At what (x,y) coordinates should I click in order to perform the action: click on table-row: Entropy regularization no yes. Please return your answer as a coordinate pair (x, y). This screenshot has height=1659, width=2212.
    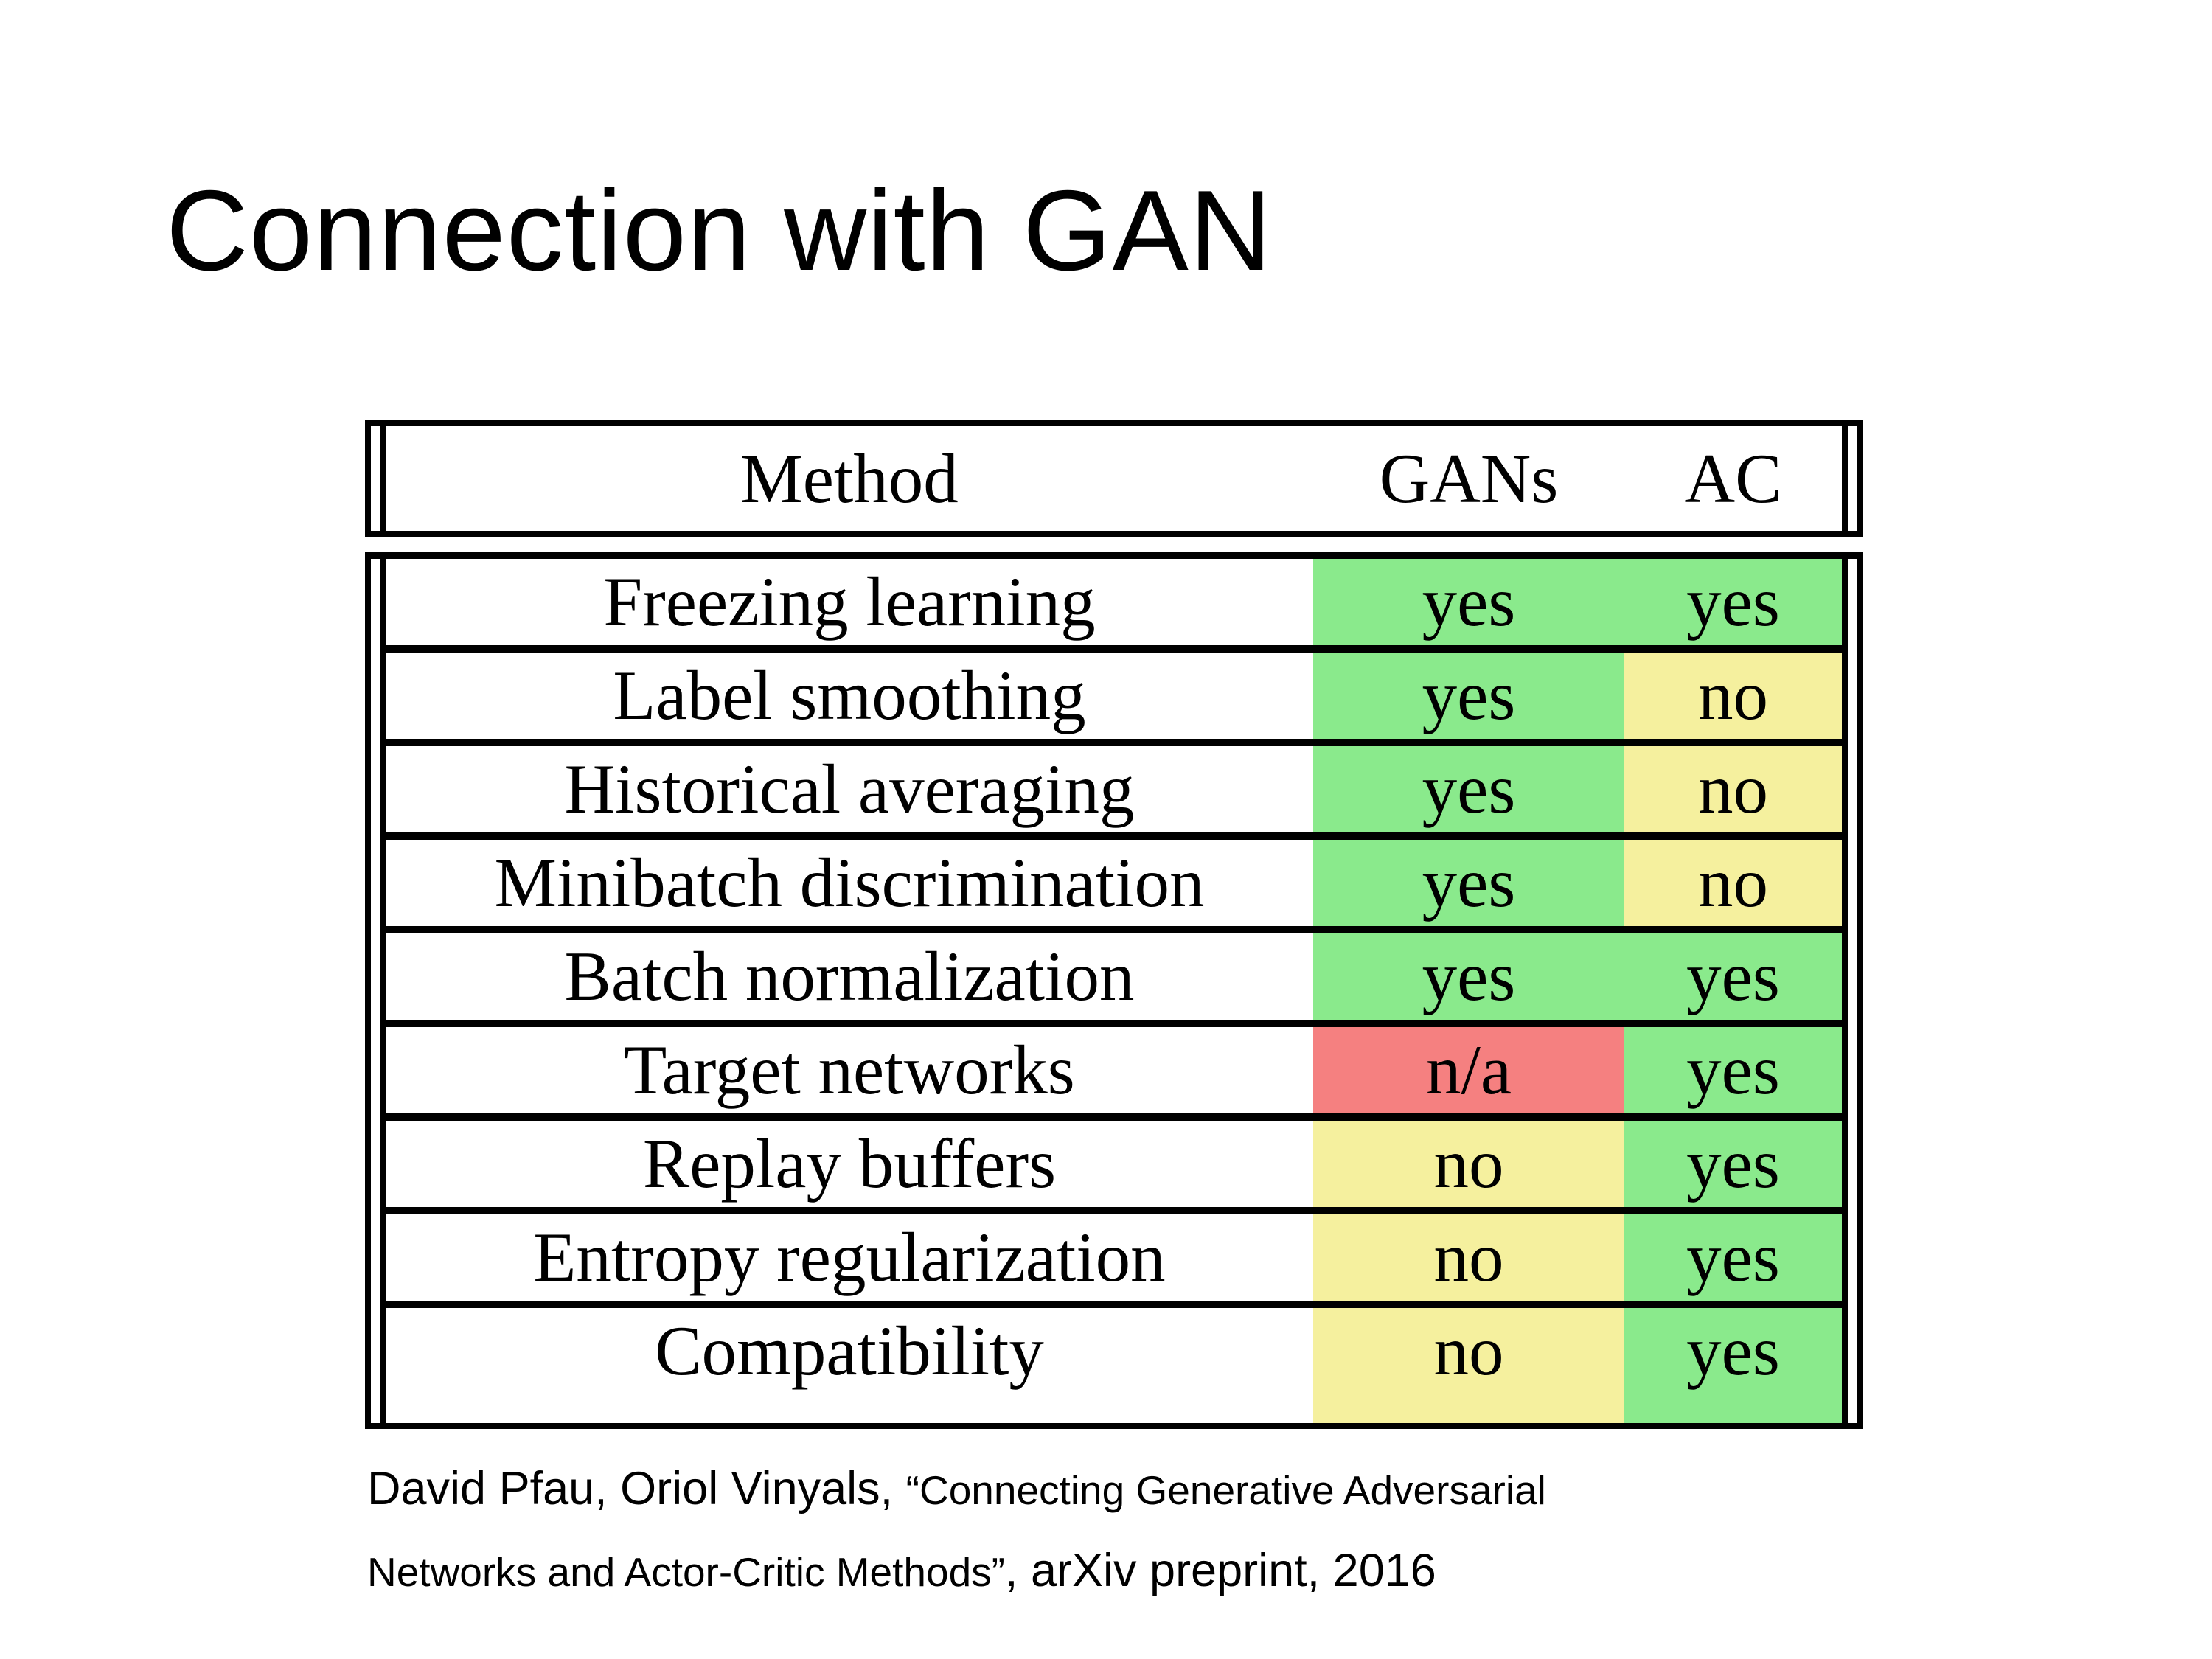
    Looking at the image, I should click on (1114, 1261).